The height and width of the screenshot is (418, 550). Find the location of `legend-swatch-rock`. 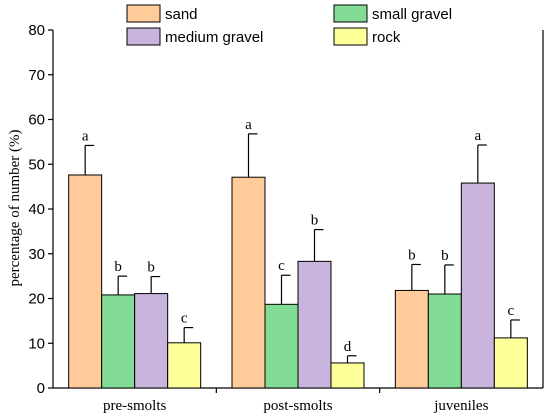

legend-swatch-rock is located at coordinates (350, 36).